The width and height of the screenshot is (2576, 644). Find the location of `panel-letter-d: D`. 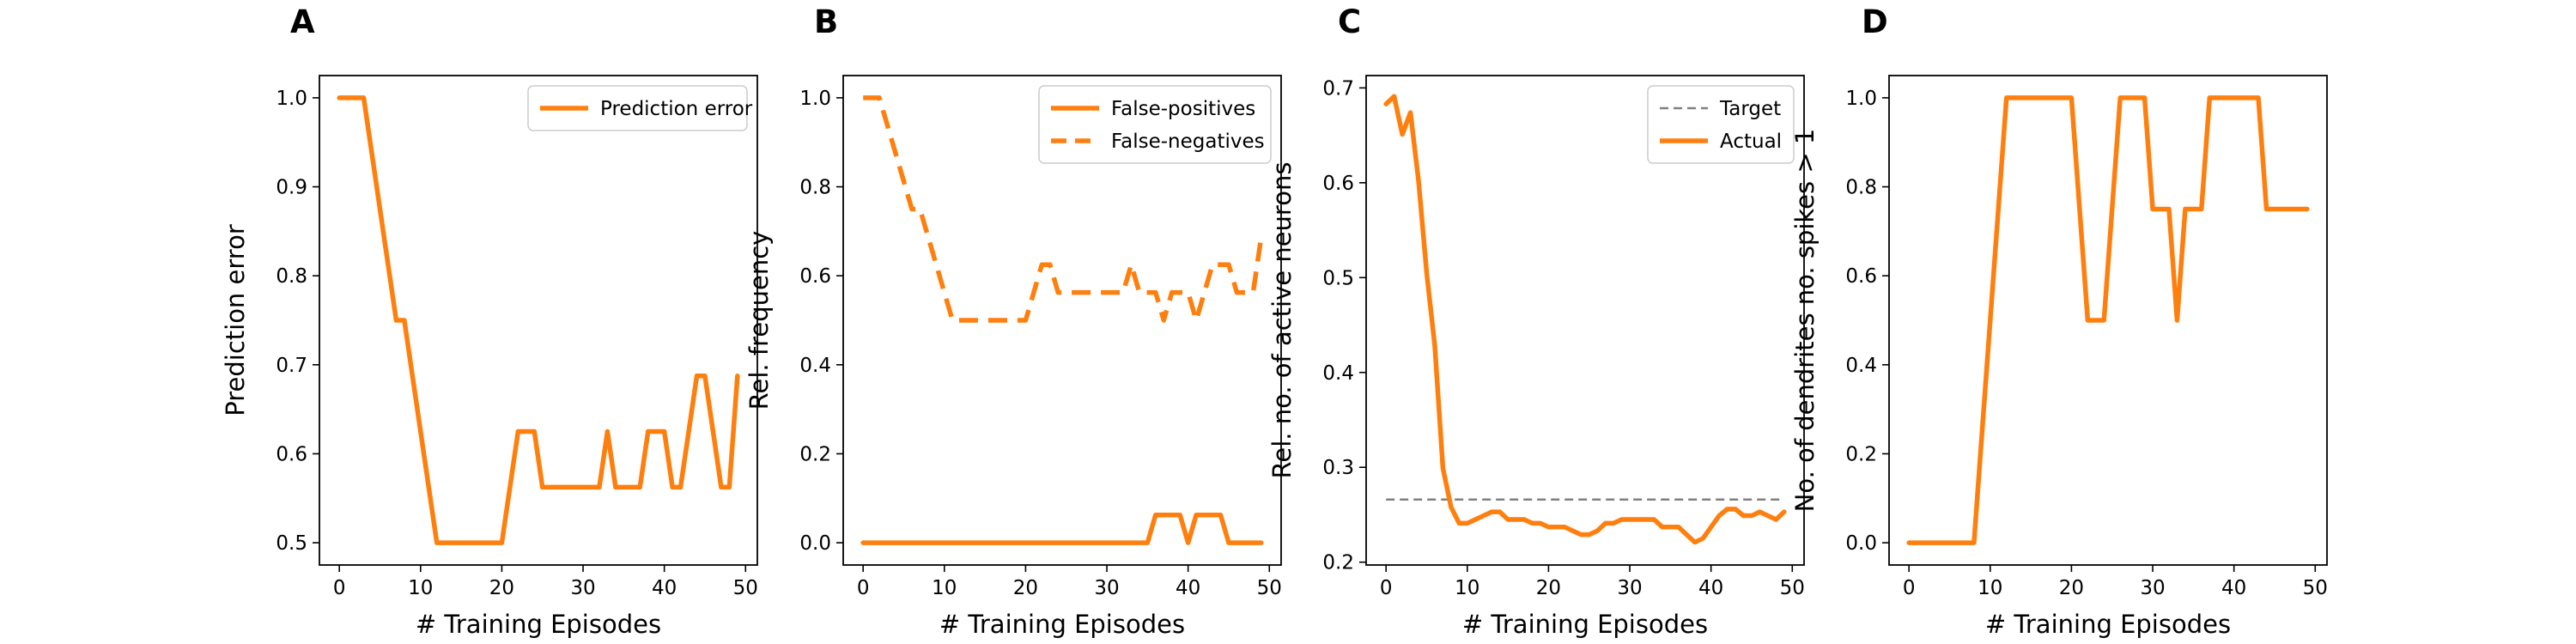

panel-letter-d: D is located at coordinates (1875, 21).